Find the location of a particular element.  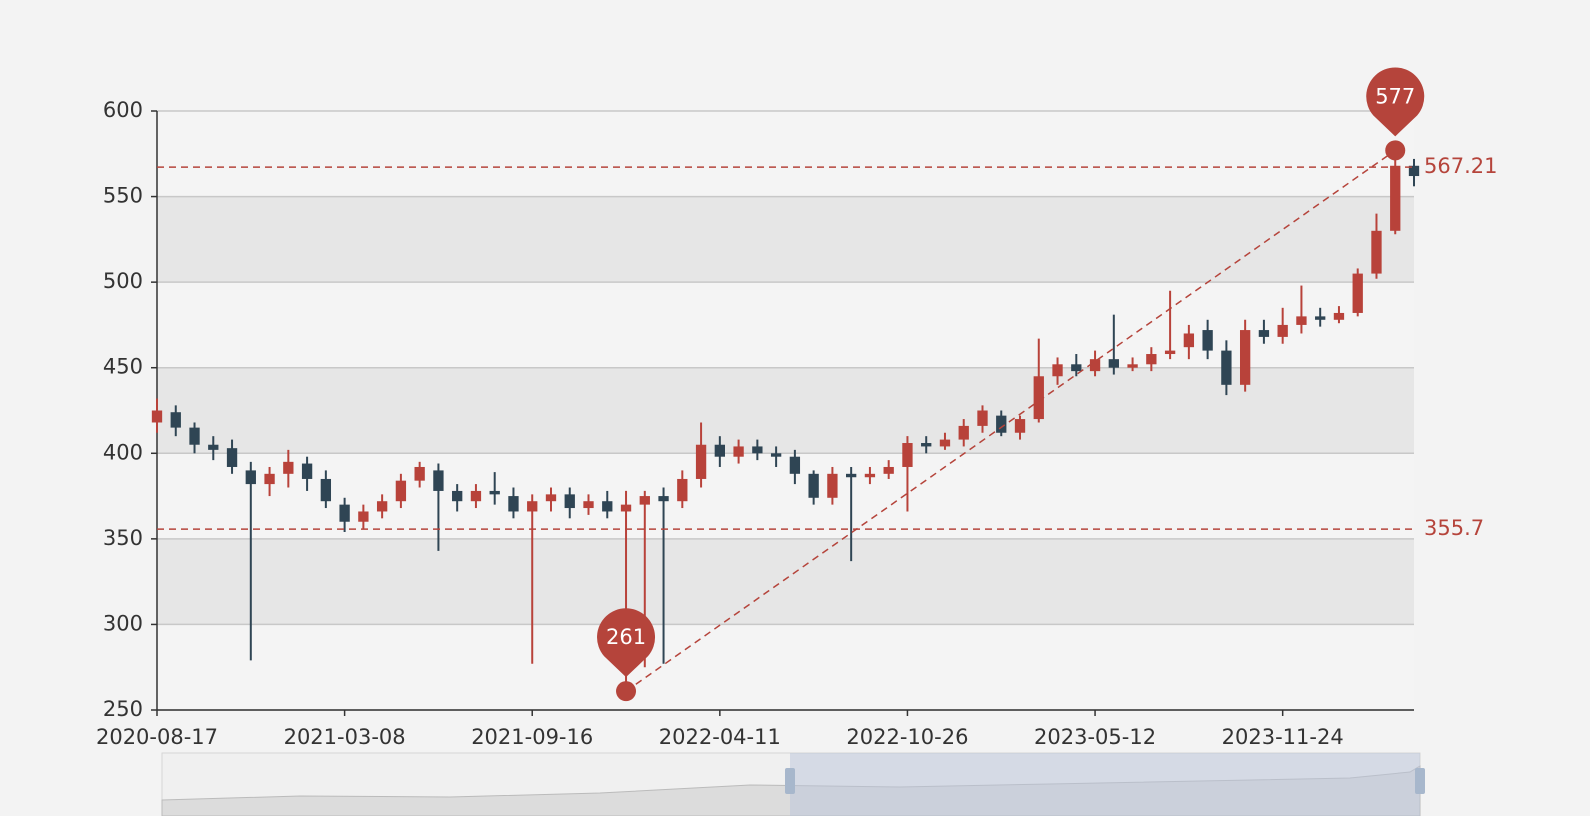

y-tick-label: 400 is located at coordinates (123, 452).